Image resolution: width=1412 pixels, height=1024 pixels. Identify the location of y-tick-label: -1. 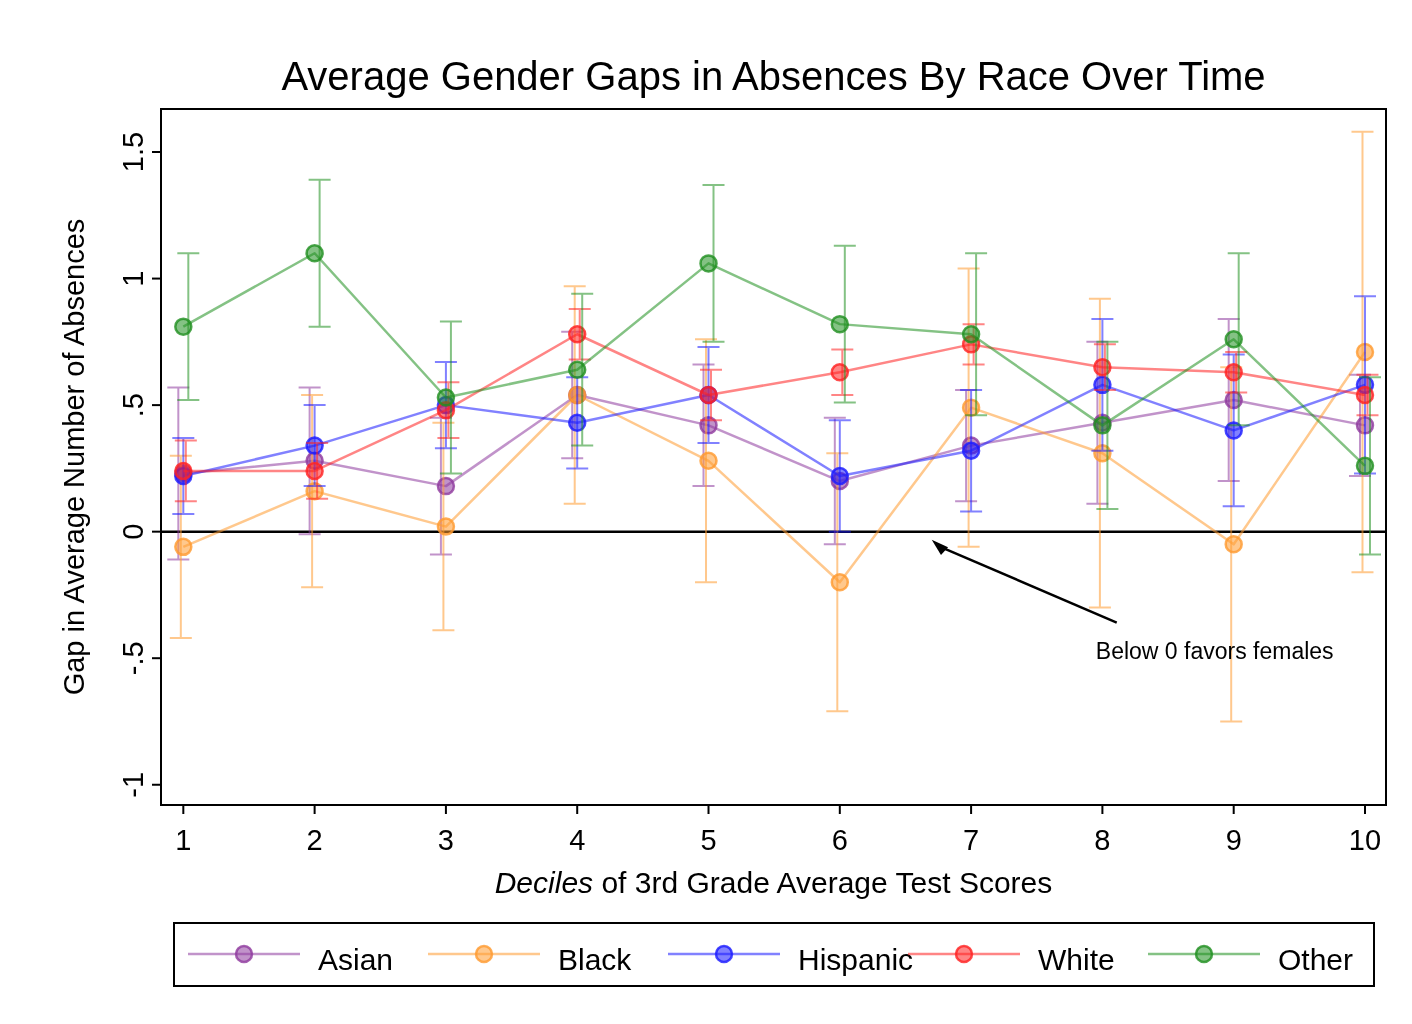
(133, 784).